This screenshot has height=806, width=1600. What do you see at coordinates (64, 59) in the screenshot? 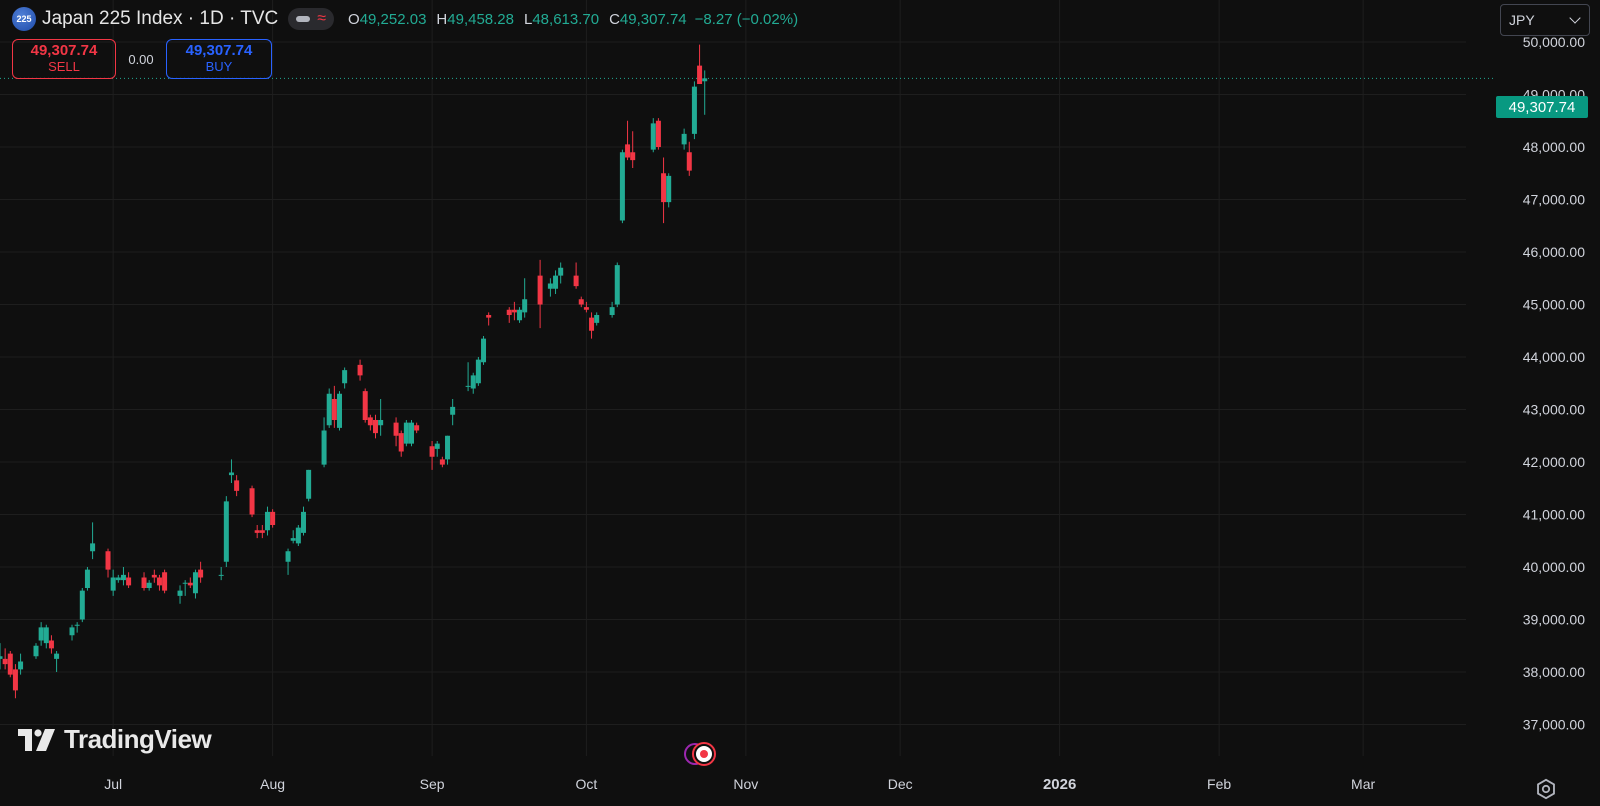
I see `sell-button: 49,307.74 SELL` at bounding box center [64, 59].